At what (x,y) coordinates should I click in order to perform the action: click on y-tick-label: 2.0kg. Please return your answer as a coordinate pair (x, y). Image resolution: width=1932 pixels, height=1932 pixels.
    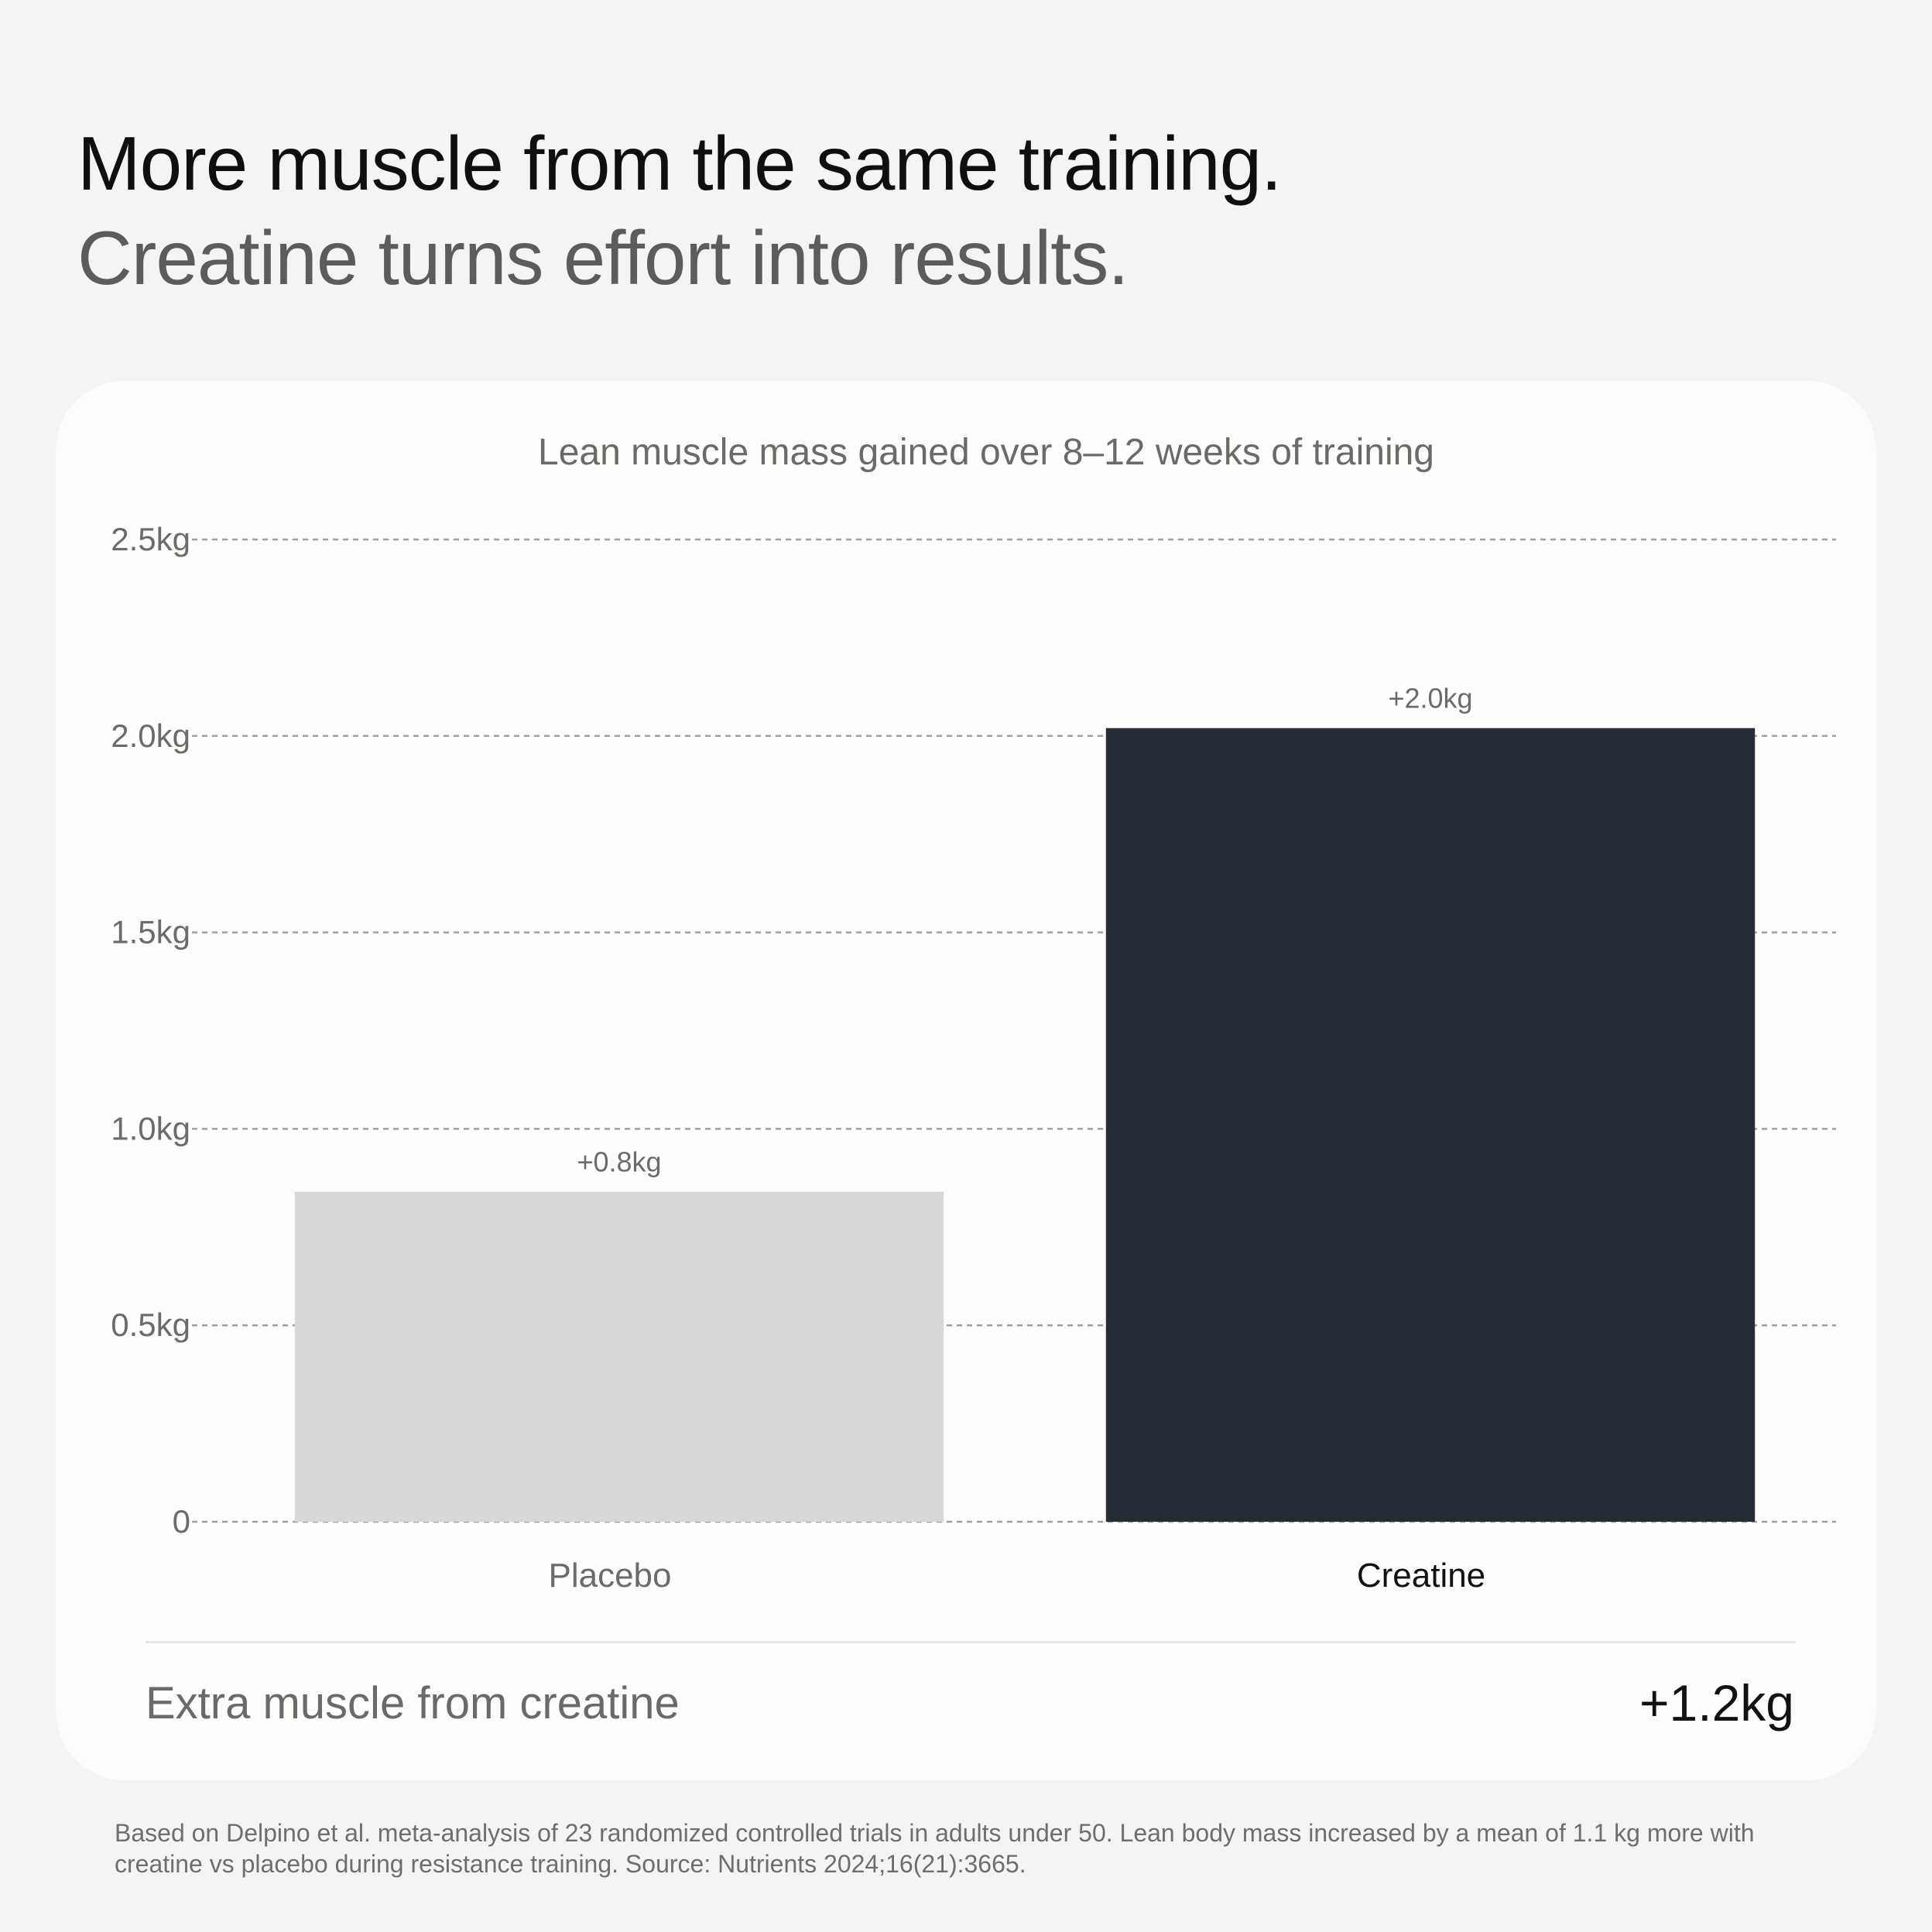
    Looking at the image, I should click on (150, 736).